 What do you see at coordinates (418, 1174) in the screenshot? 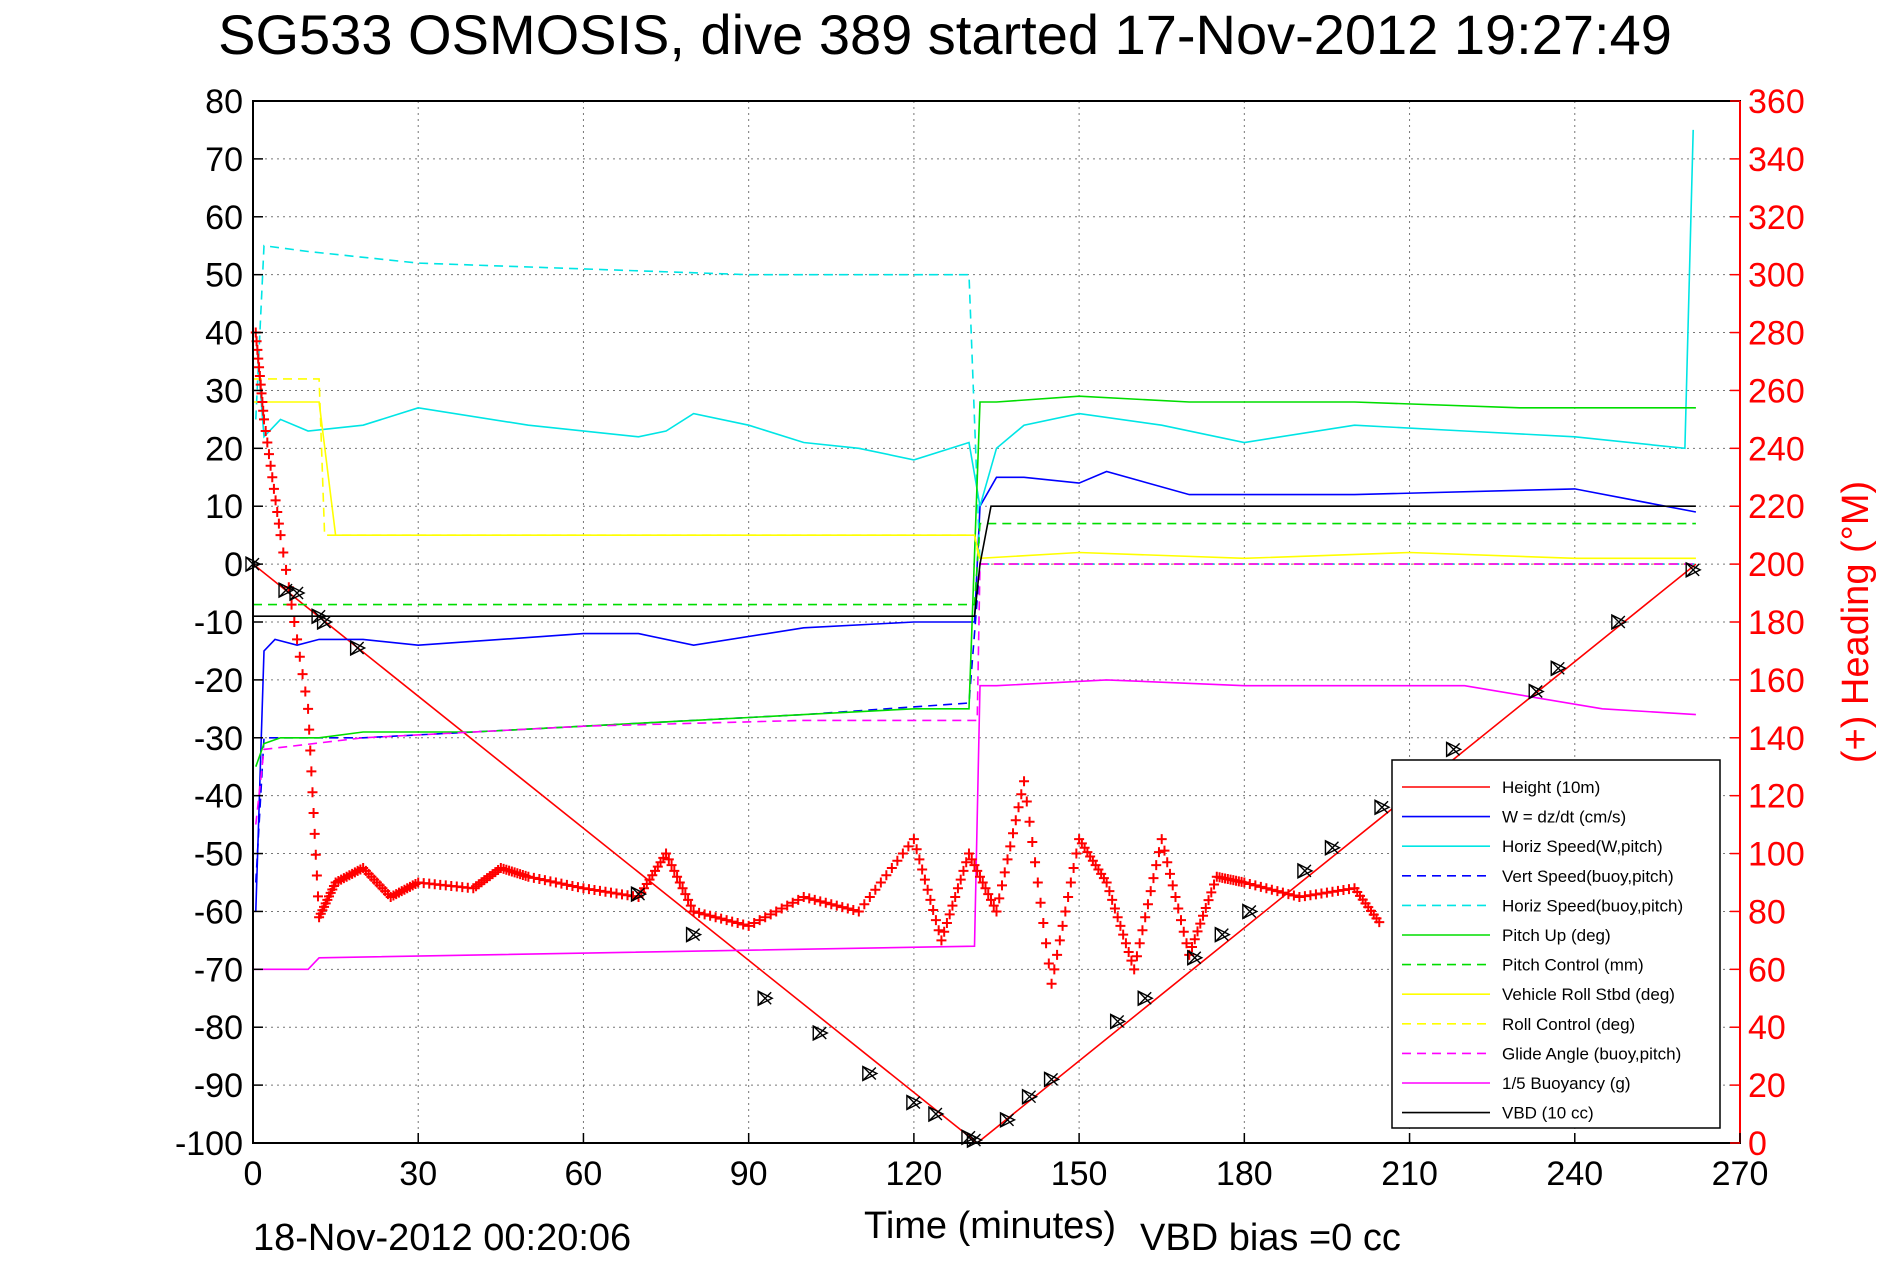
I see `x-tick-label: 30` at bounding box center [418, 1174].